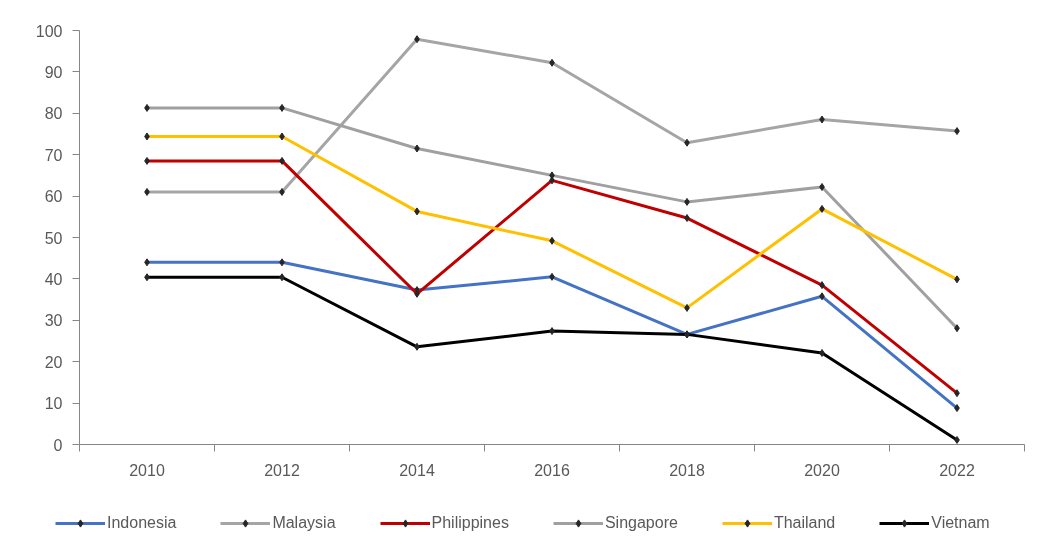  What do you see at coordinates (304, 523) in the screenshot?
I see `legend-label: Malaysia` at bounding box center [304, 523].